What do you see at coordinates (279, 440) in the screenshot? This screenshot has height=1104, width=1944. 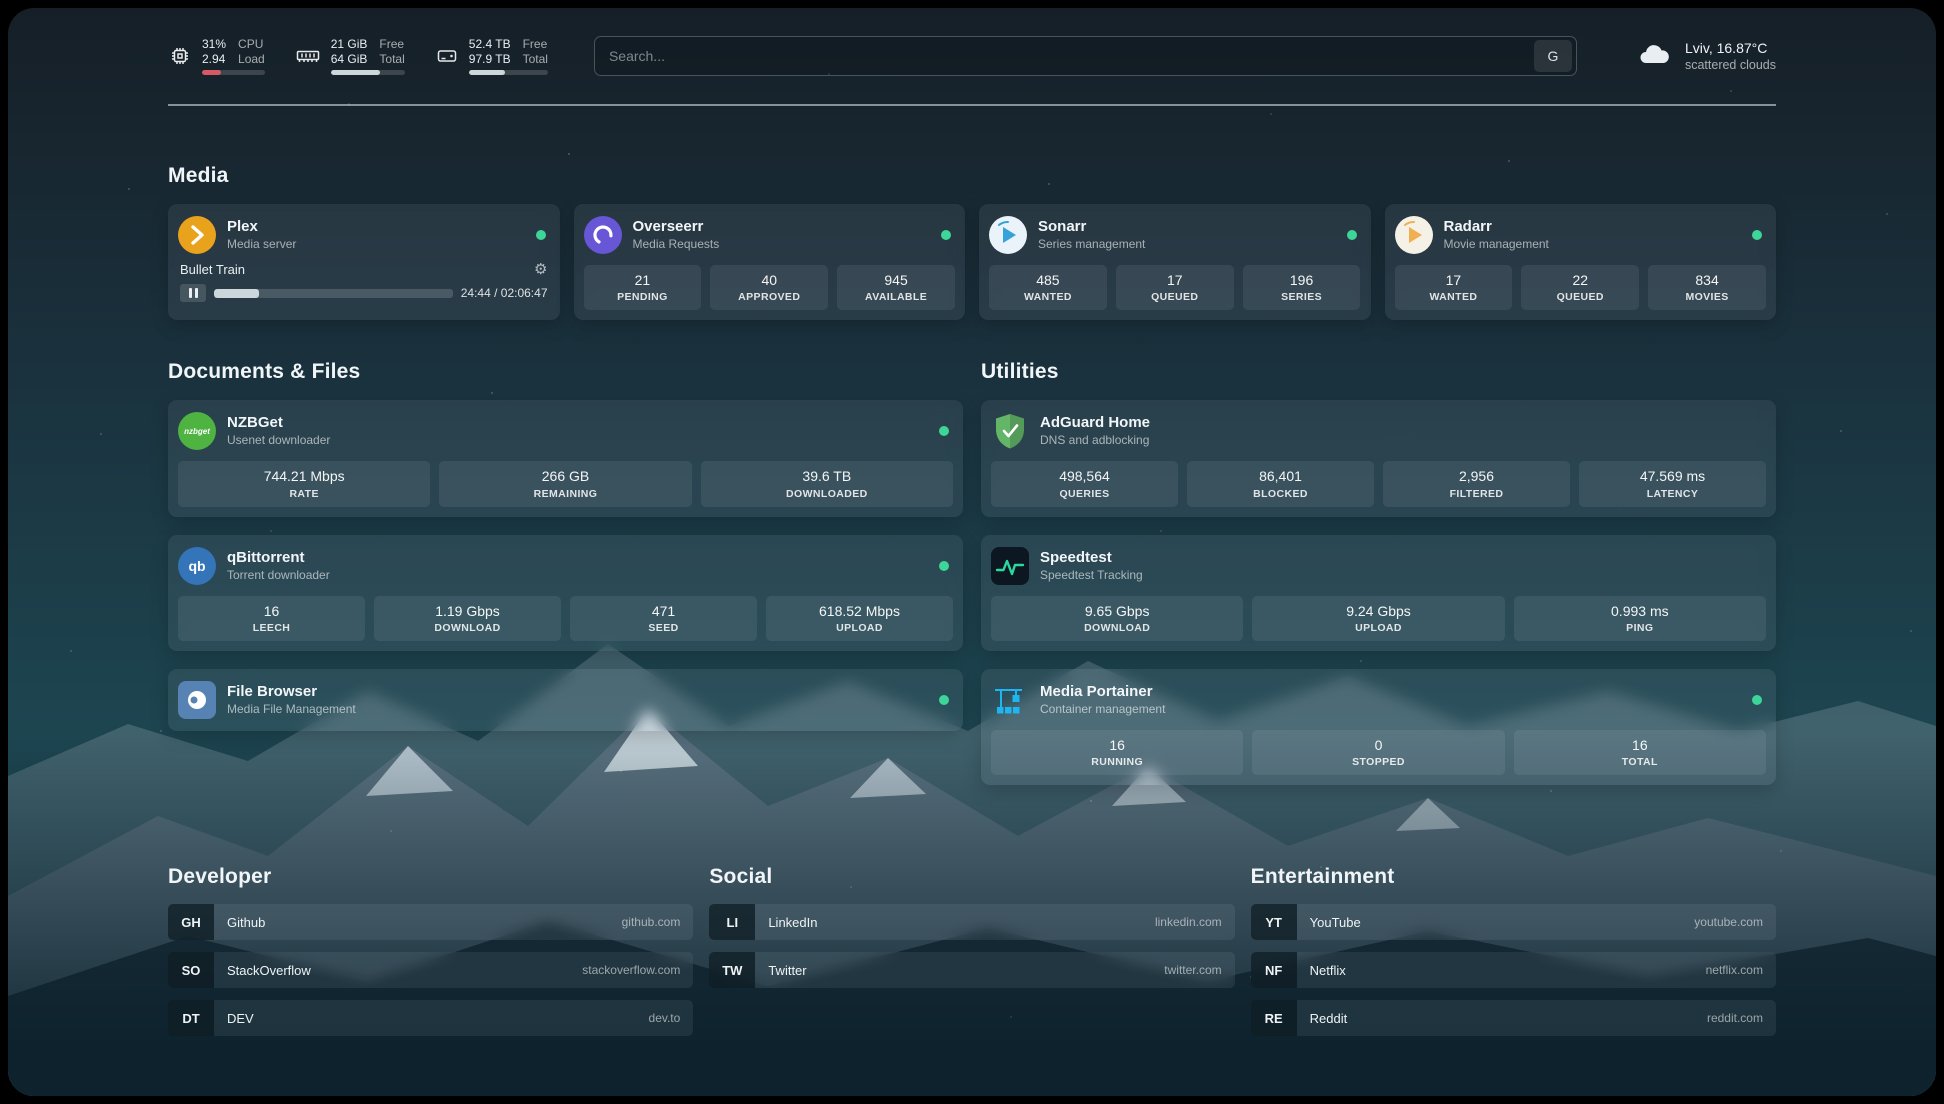 I see `service-subtitle: Usenet downloader` at bounding box center [279, 440].